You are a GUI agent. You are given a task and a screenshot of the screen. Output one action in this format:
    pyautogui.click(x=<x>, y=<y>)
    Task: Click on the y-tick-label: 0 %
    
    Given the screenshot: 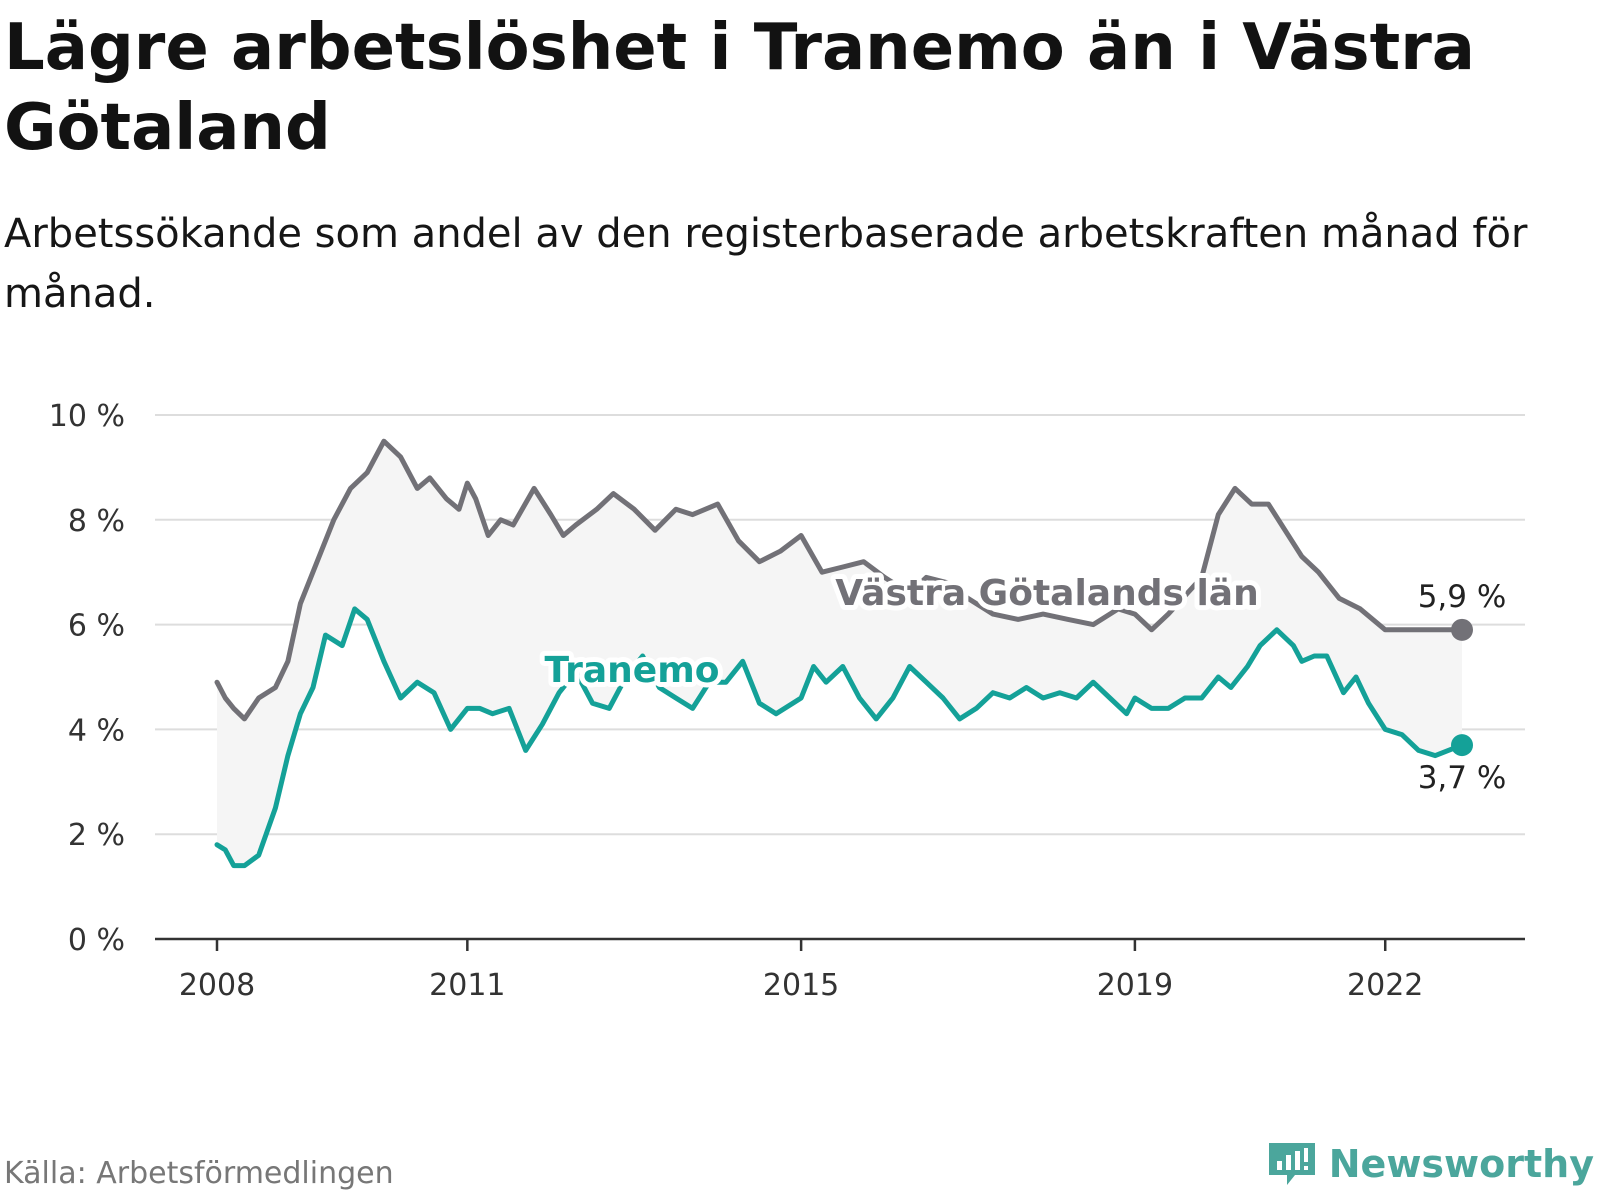 What is the action you would take?
    pyautogui.click(x=96, y=940)
    